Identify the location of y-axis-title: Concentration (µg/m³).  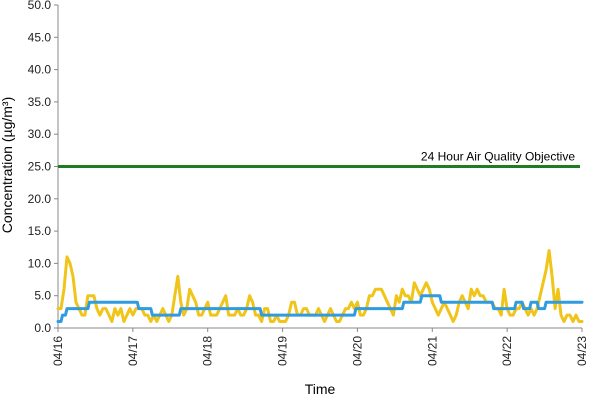
(7, 165).